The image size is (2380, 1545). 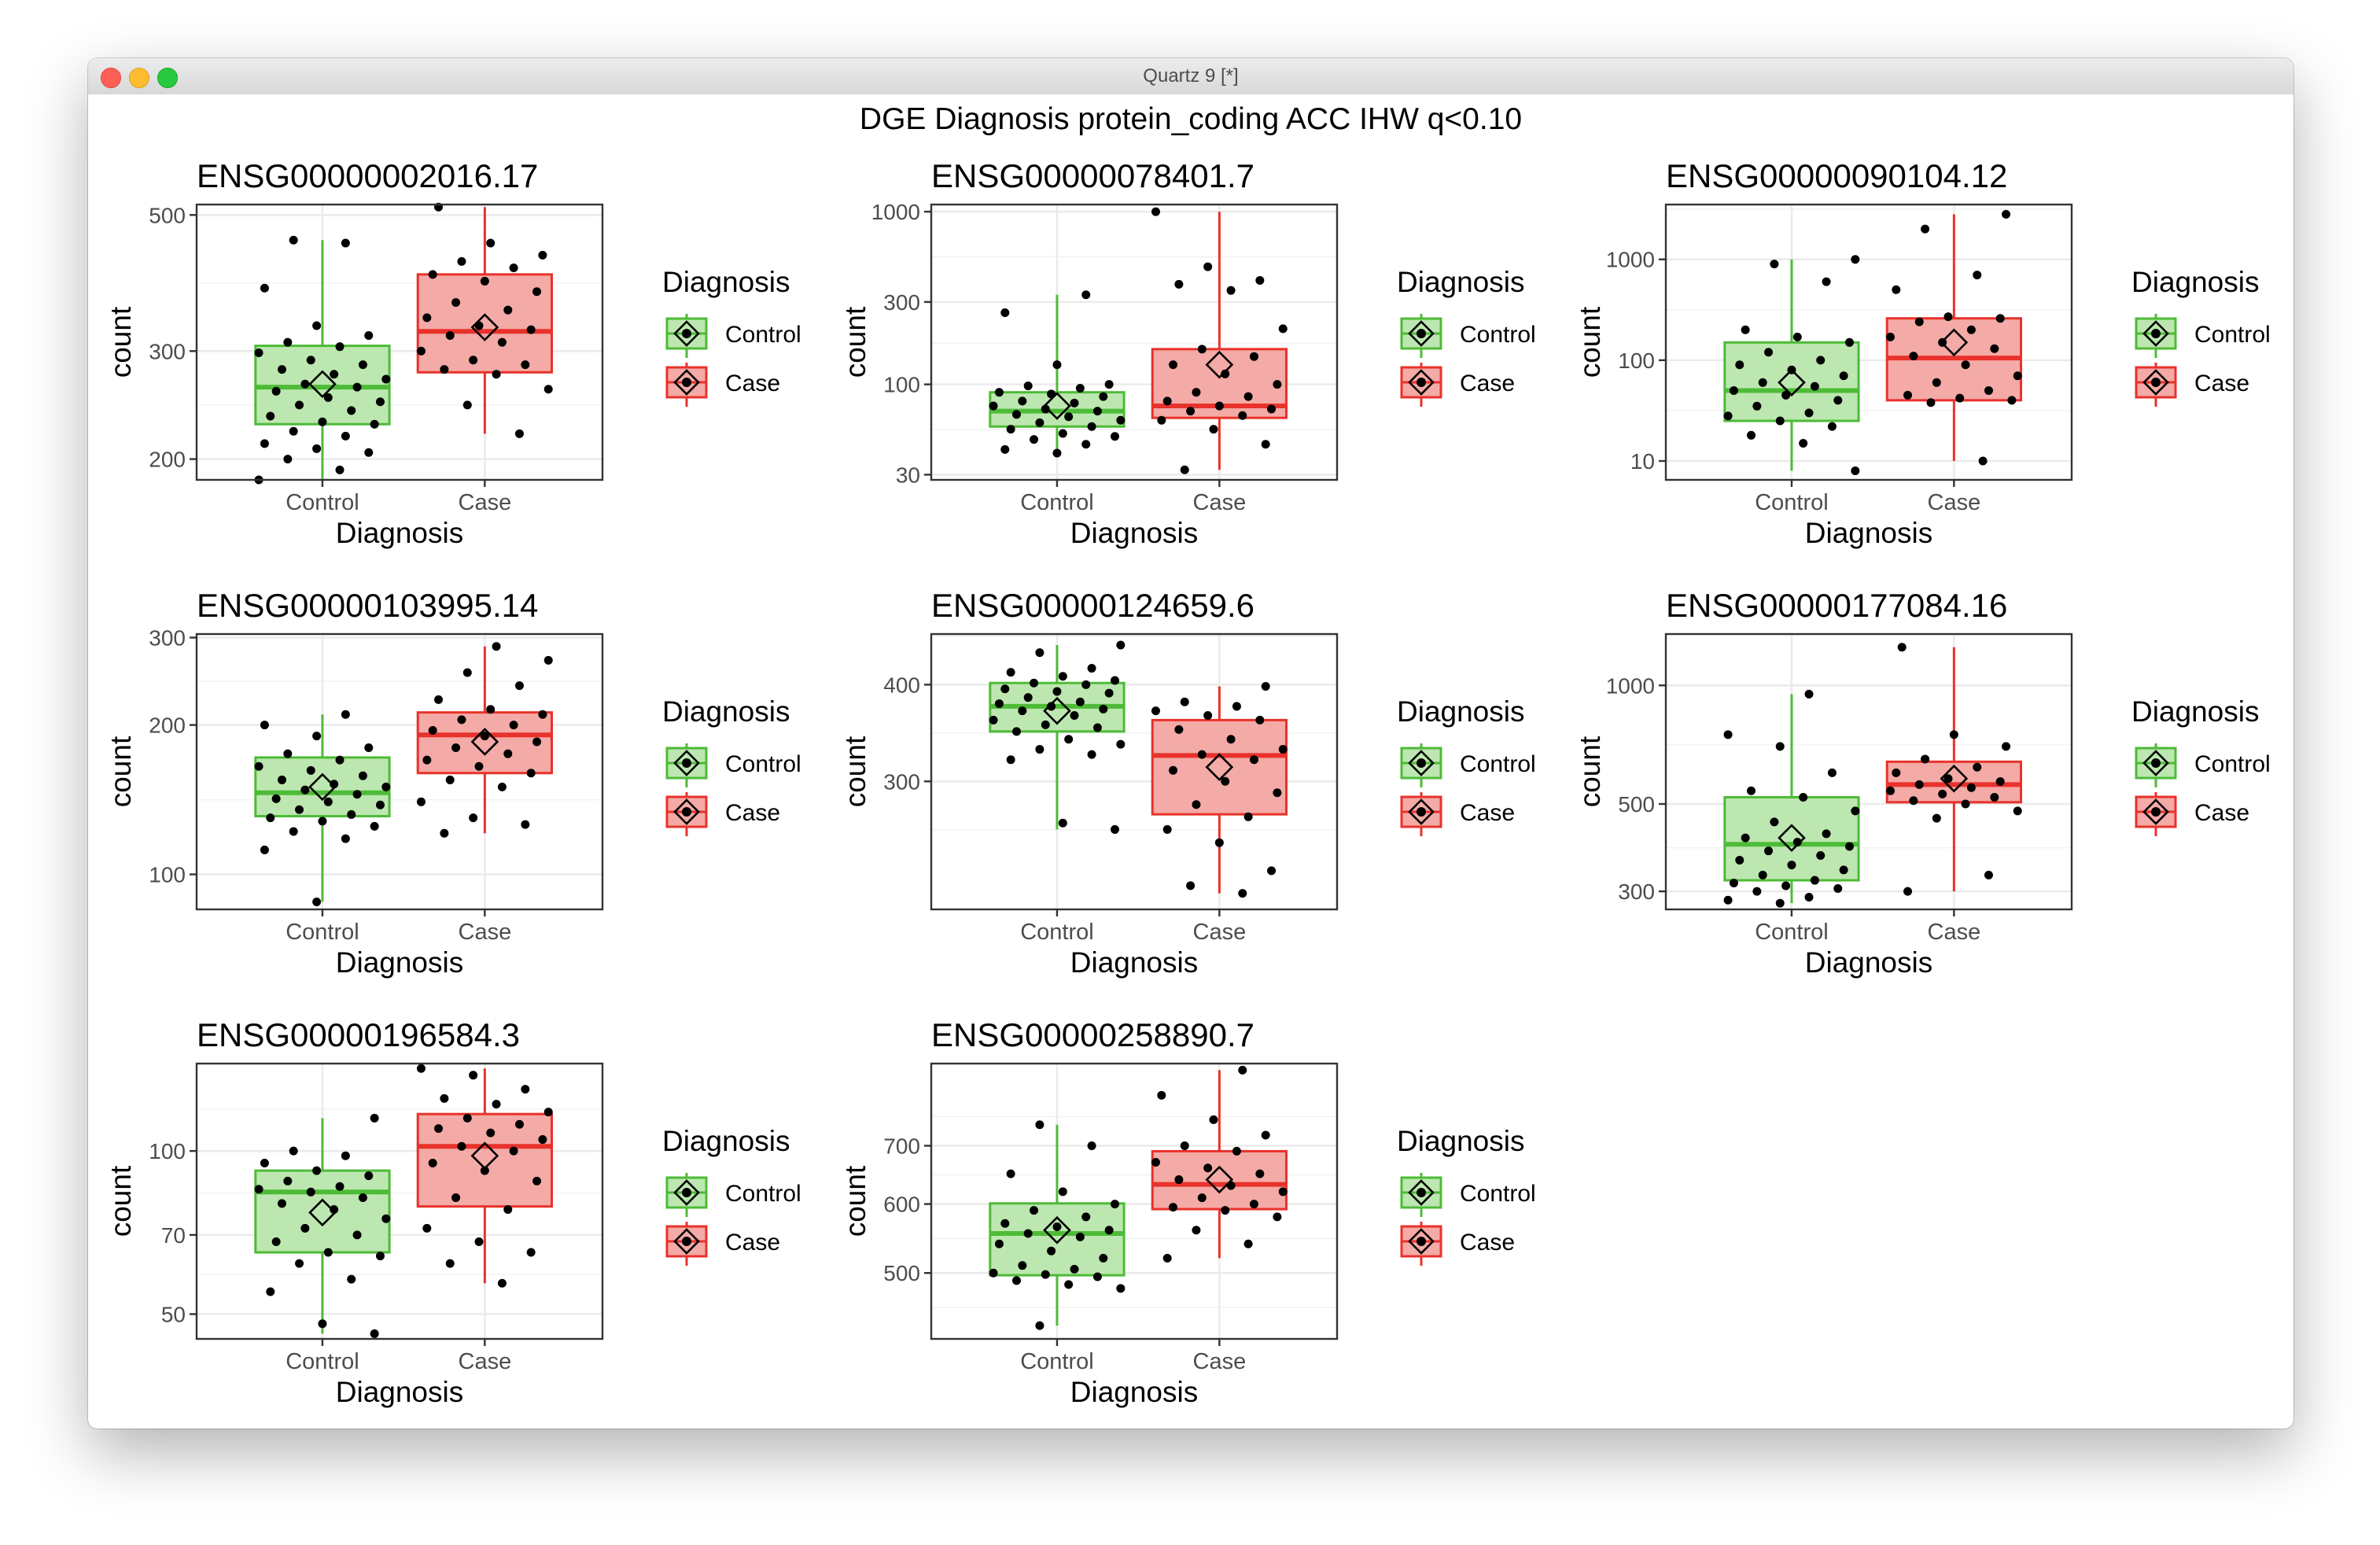 I want to click on y-tick-label: 50, so click(x=173, y=1314).